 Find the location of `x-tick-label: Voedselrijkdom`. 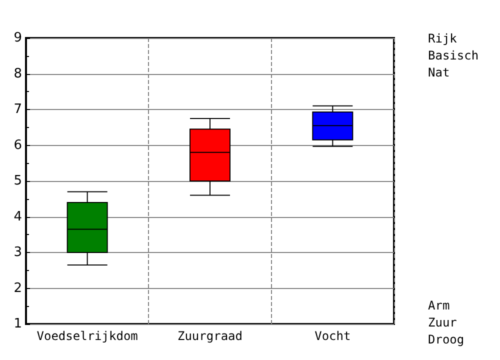

x-tick-label: Voedselrijkdom is located at coordinates (87, 336).